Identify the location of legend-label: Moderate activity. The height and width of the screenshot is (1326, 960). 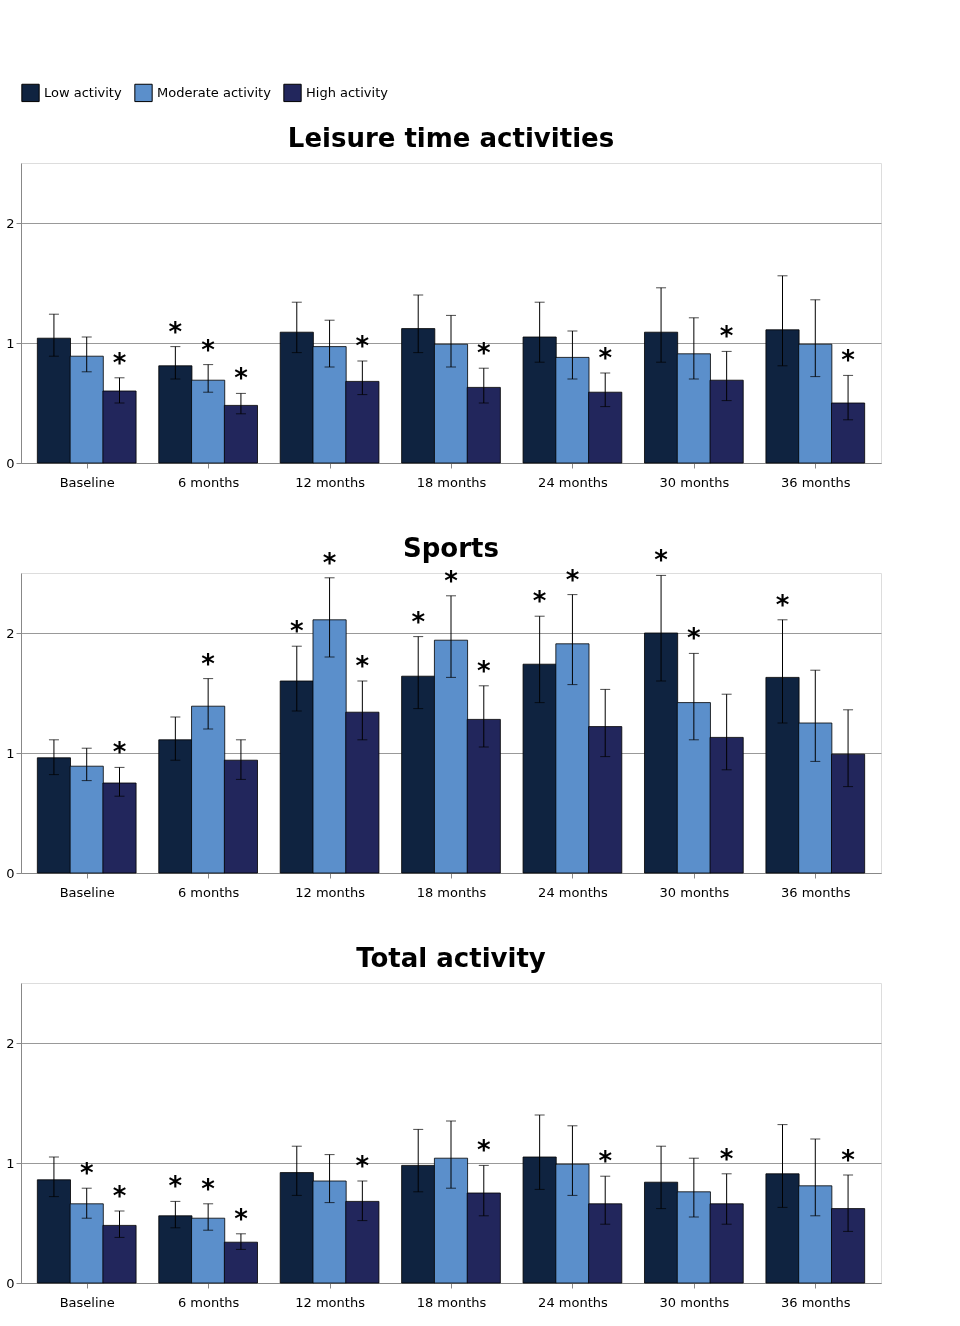
(214, 92).